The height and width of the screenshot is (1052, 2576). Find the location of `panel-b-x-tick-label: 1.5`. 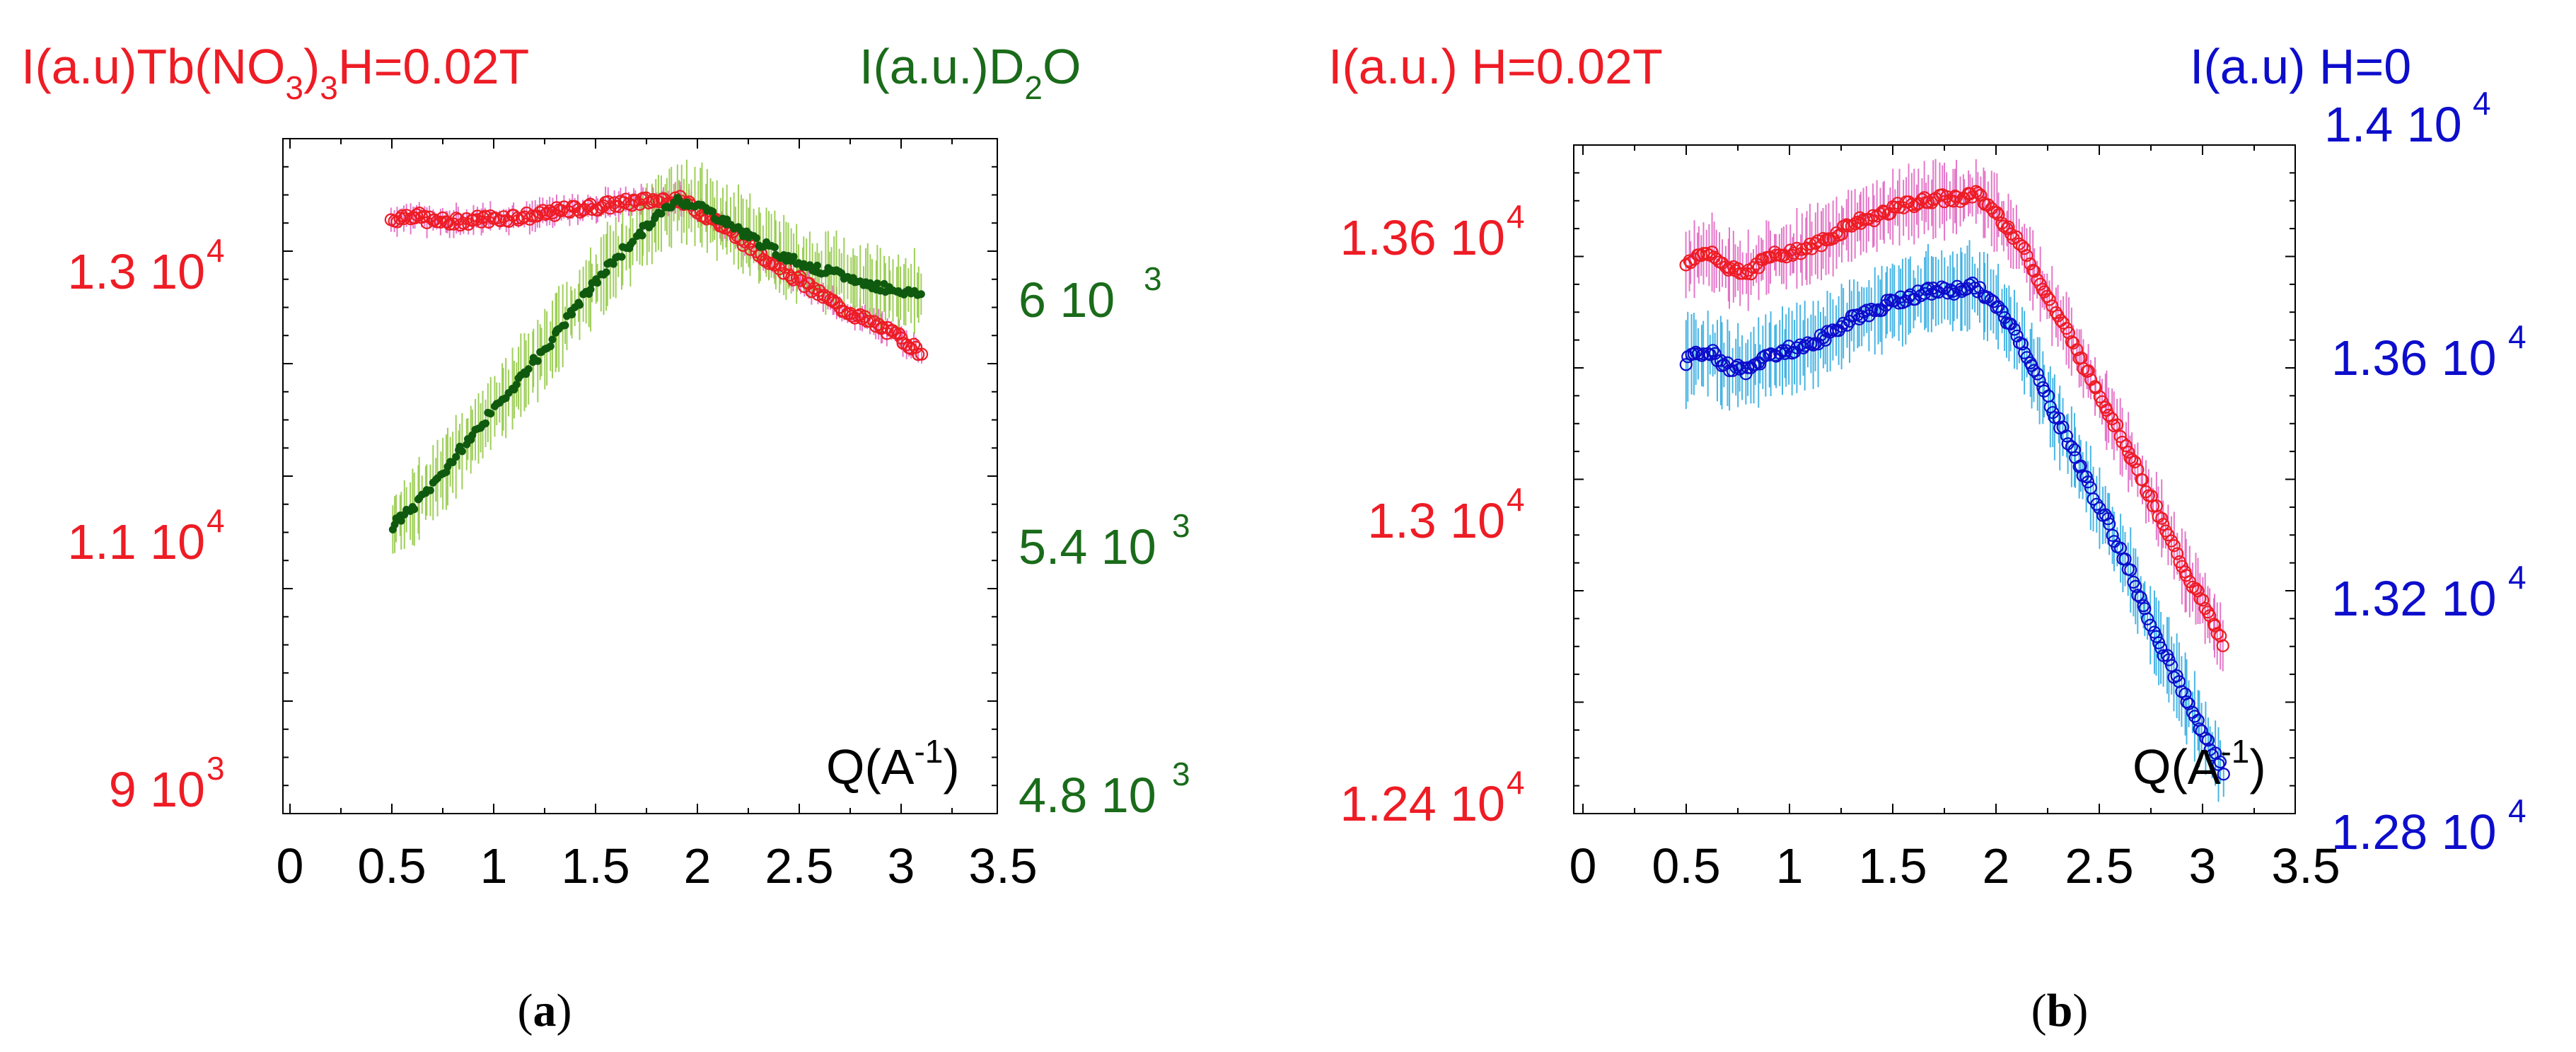

panel-b-x-tick-label: 1.5 is located at coordinates (1892, 866).